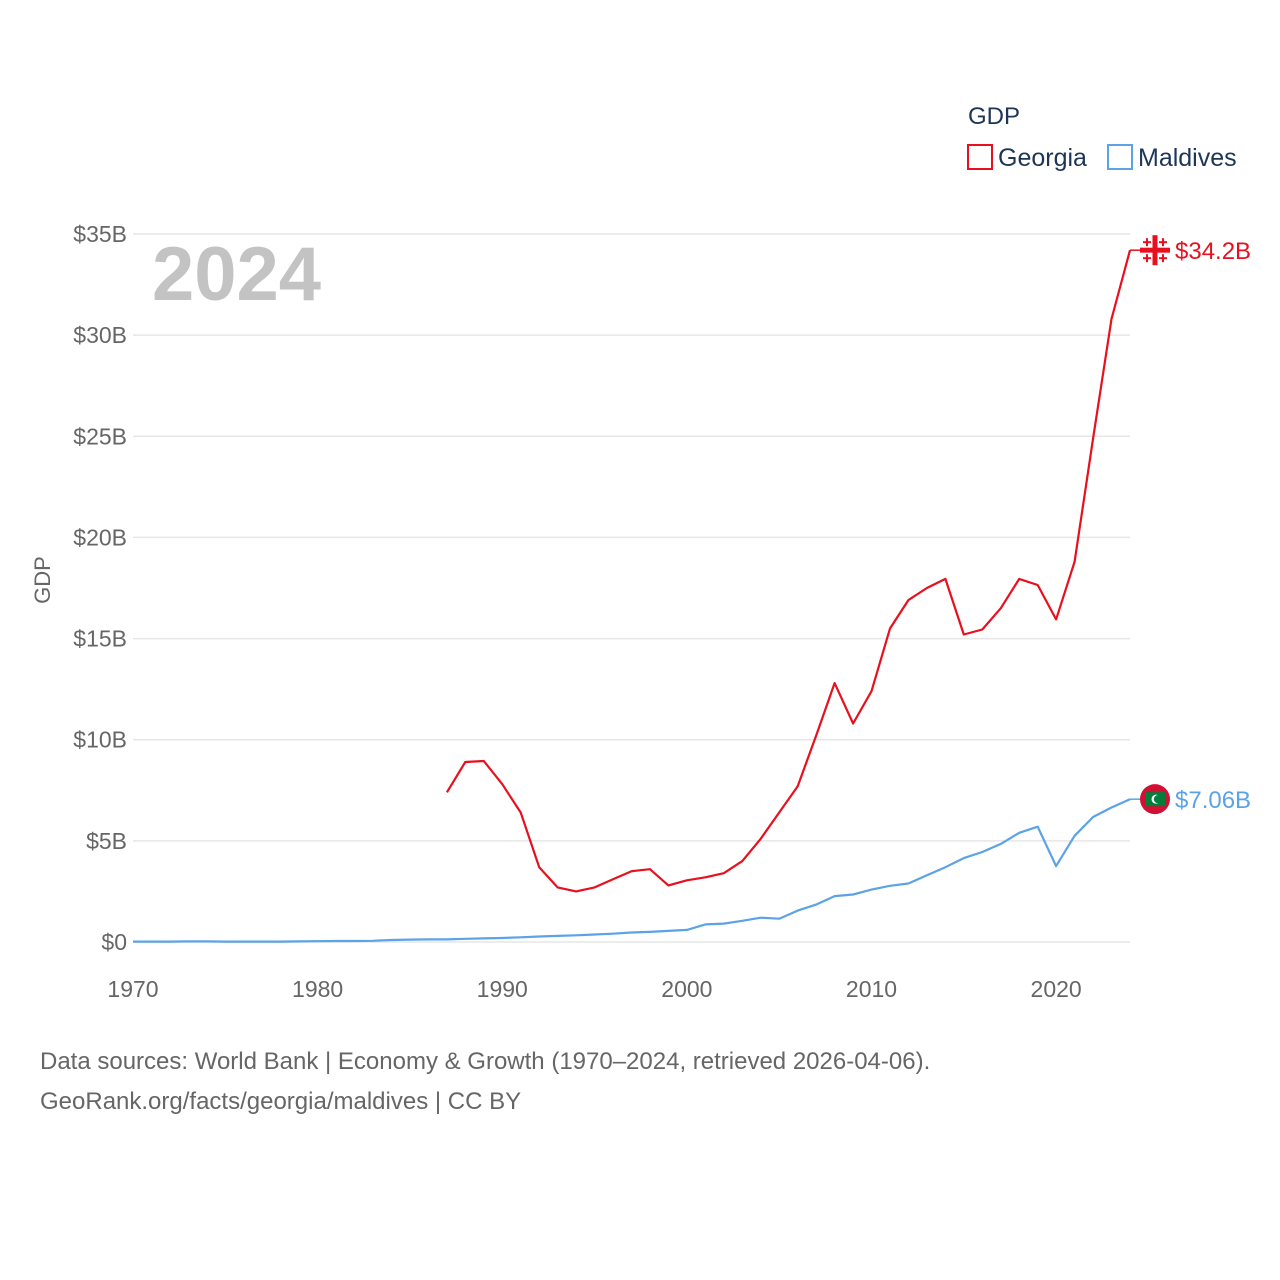 The height and width of the screenshot is (1280, 1280). I want to click on y-tick-label: $35B, so click(100, 234).